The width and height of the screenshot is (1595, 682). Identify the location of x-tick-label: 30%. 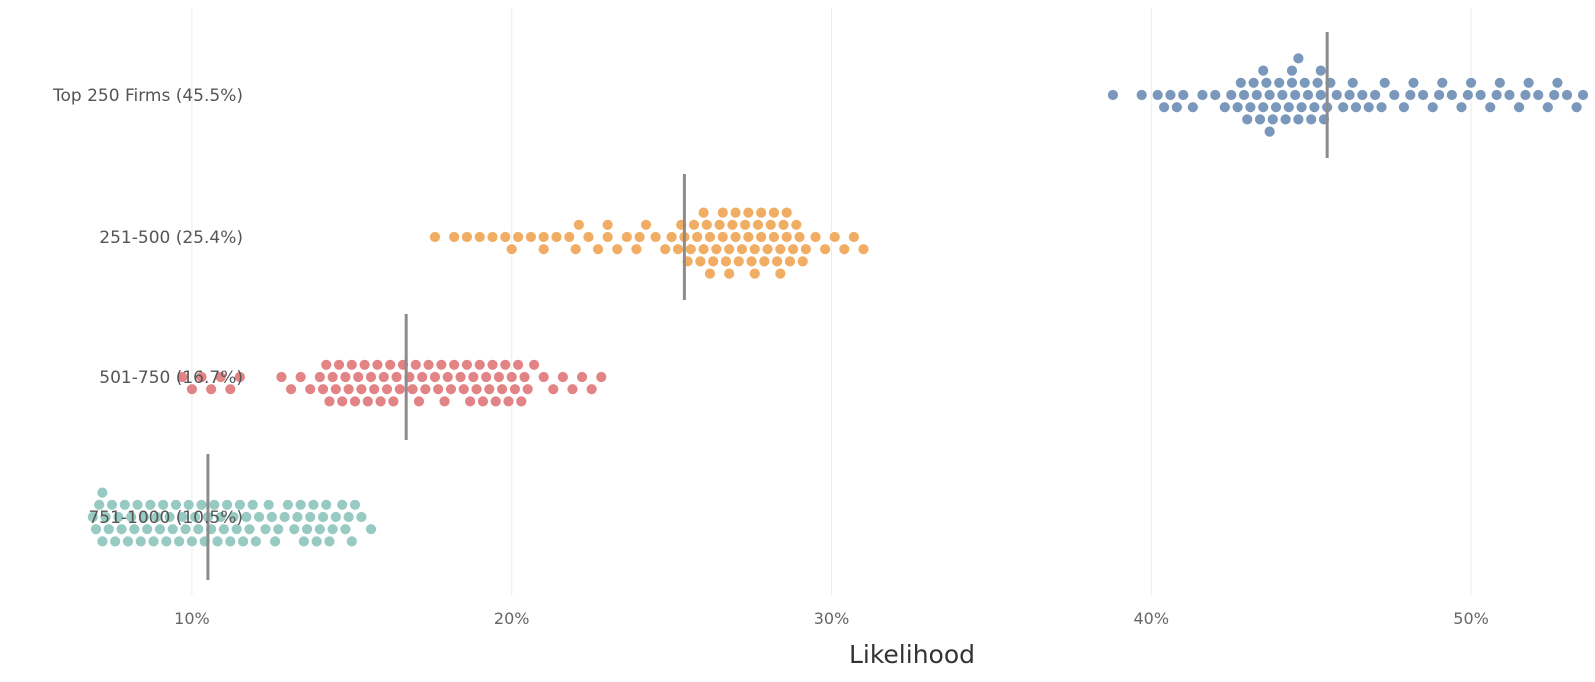
(832, 618).